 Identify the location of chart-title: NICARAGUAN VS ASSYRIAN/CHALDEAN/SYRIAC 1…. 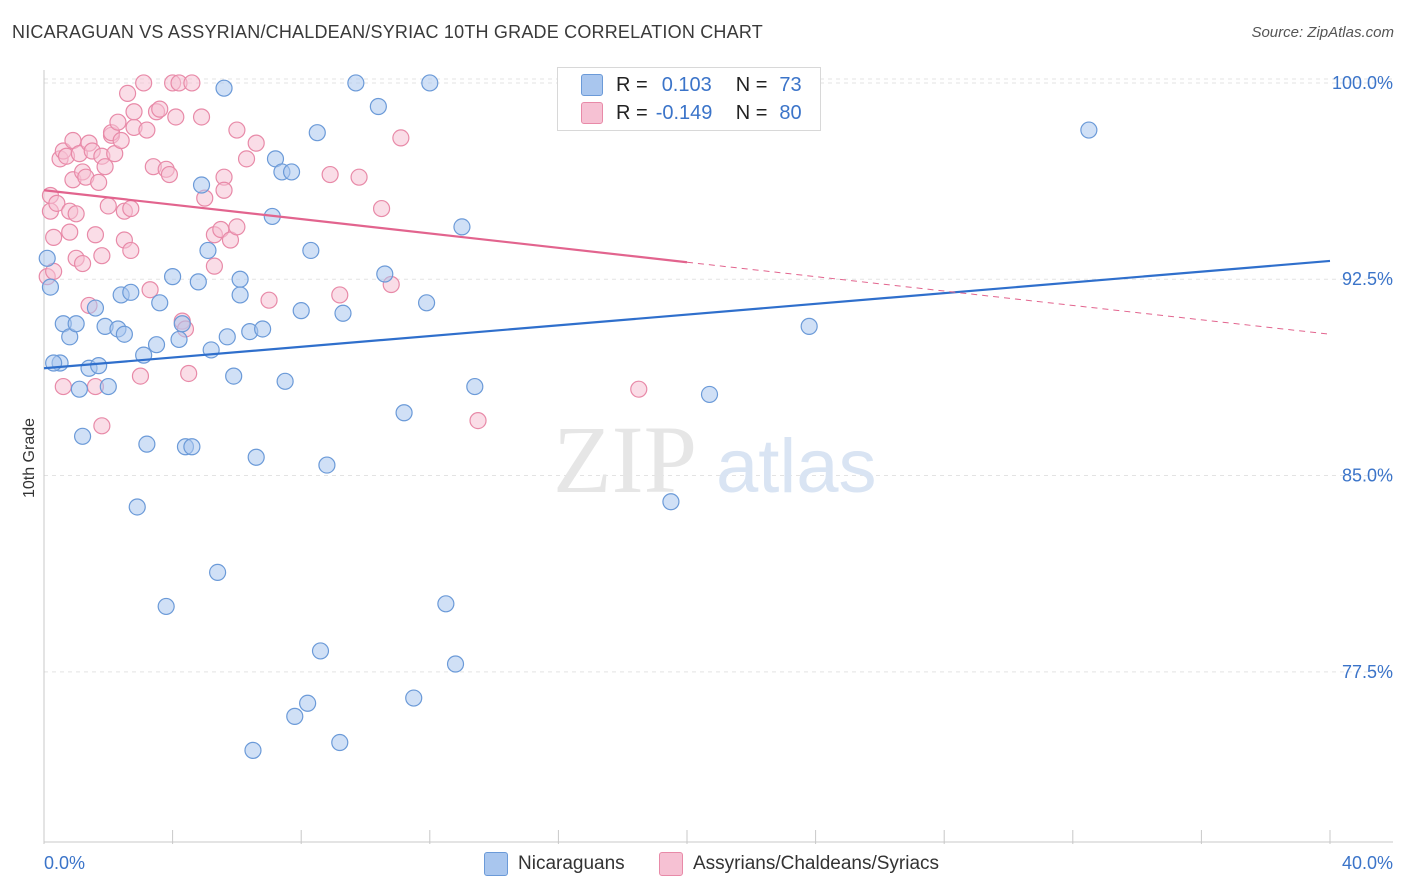
(387, 32).